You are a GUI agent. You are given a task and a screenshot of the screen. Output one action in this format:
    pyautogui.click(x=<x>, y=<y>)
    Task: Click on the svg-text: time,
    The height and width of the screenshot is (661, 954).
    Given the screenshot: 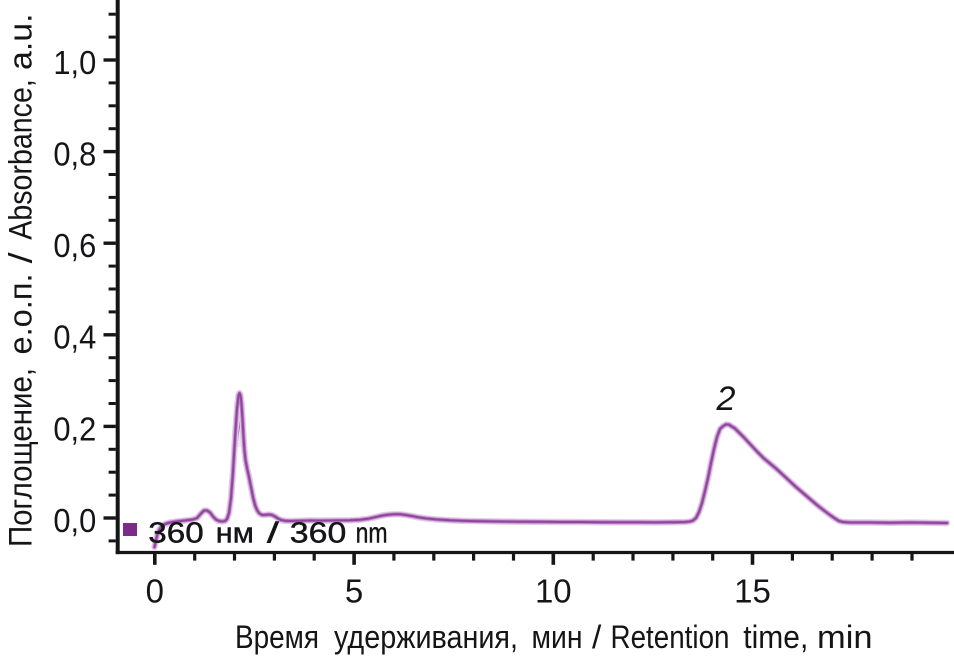 What is the action you would take?
    pyautogui.click(x=775, y=637)
    